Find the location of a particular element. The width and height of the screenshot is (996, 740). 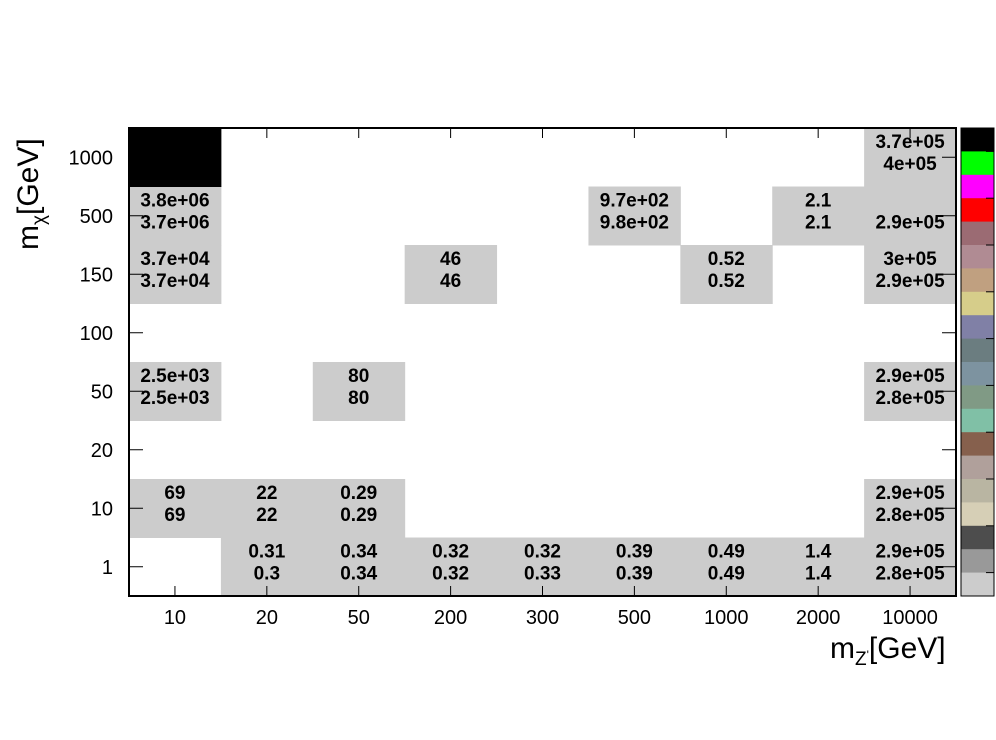

cell-value-lower: 3.7e+04 is located at coordinates (175, 281).